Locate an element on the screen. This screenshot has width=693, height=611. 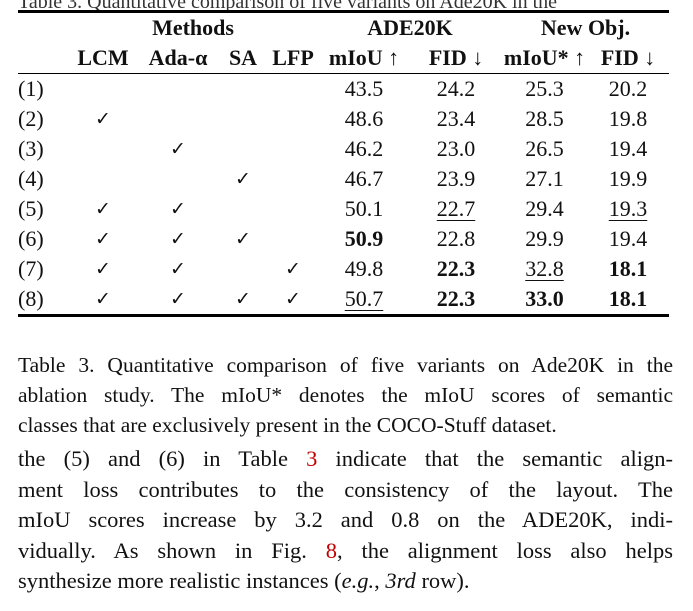
cell-ade-miou: 43.5 is located at coordinates (364, 88).